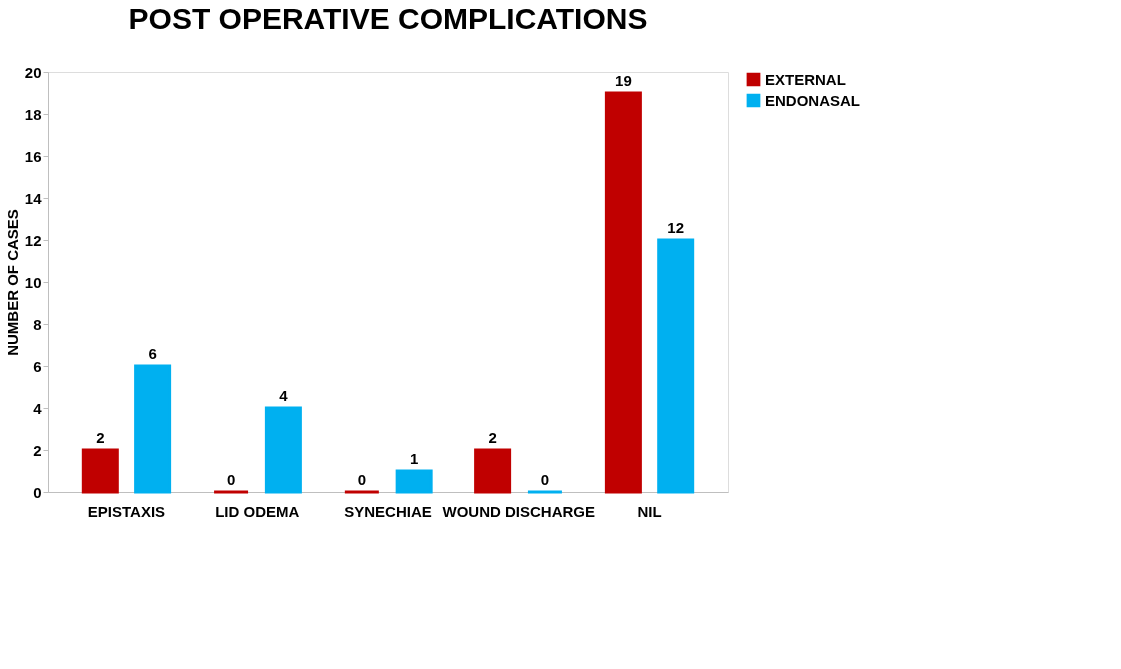 This screenshot has height=669, width=1121. I want to click on y-tick-label: 16, so click(33, 156).